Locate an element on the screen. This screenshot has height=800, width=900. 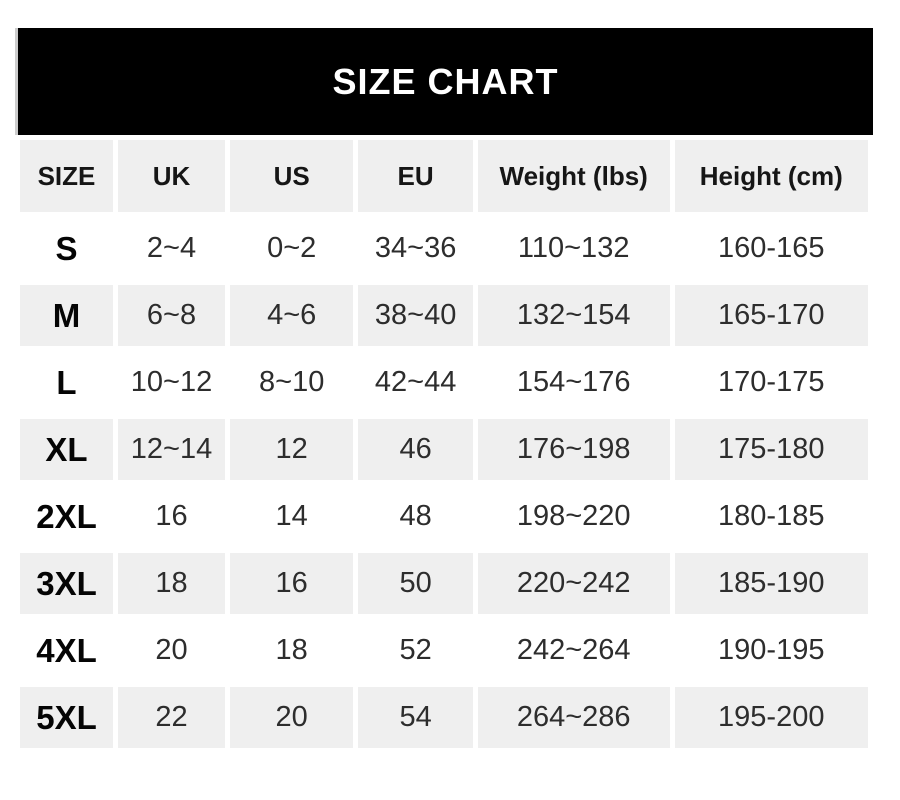
table-header: SIZE UK US EU Weight (lbs) Height (cm) is located at coordinates (444, 176).